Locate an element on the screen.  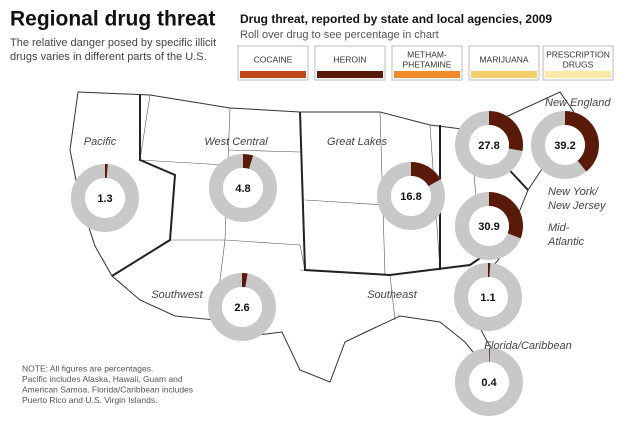
button-label: COCAINE is located at coordinates (273, 59).